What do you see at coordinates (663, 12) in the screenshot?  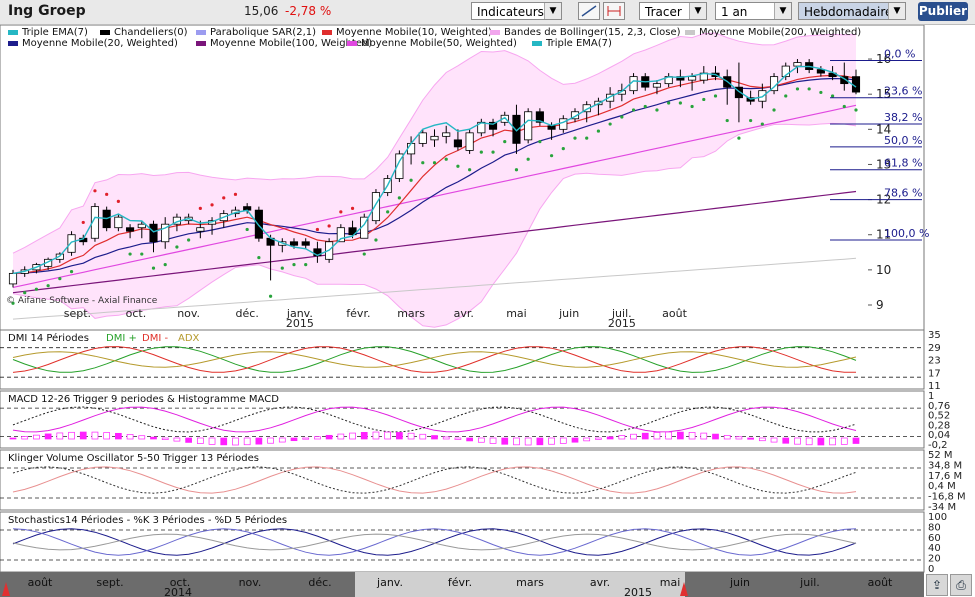 I see `draw-label: Tracer` at bounding box center [663, 12].